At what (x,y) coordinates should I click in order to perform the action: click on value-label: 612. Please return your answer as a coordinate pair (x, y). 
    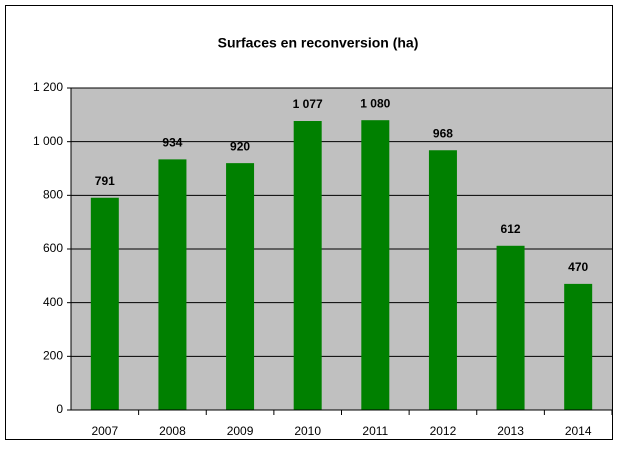
    Looking at the image, I should click on (511, 229).